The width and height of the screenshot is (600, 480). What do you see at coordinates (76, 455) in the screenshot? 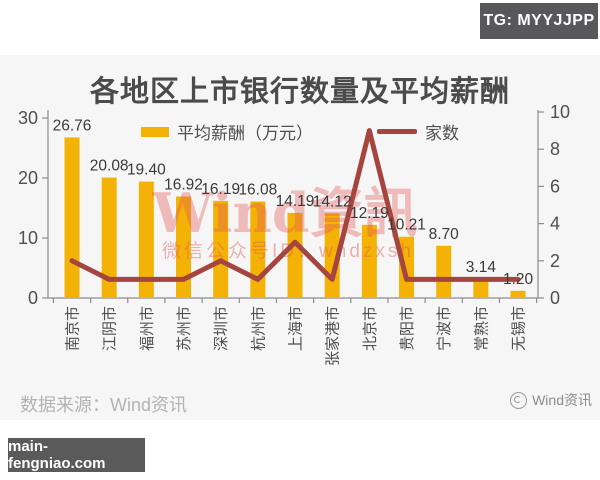
I see `site-watermark-badge: main-fengniao.com` at bounding box center [76, 455].